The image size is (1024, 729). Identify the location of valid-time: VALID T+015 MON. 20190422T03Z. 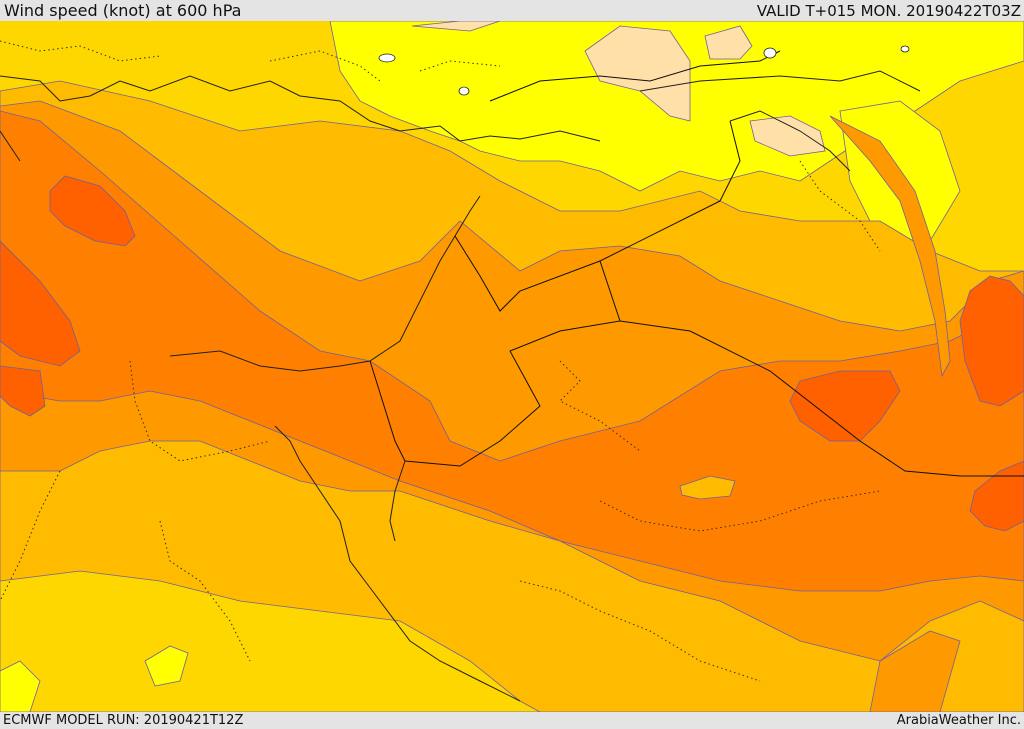
(888, 11).